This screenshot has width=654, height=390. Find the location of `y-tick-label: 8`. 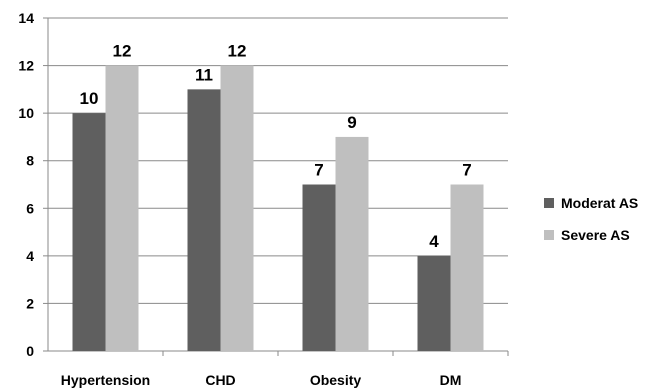

y-tick-label: 8 is located at coordinates (30, 161).